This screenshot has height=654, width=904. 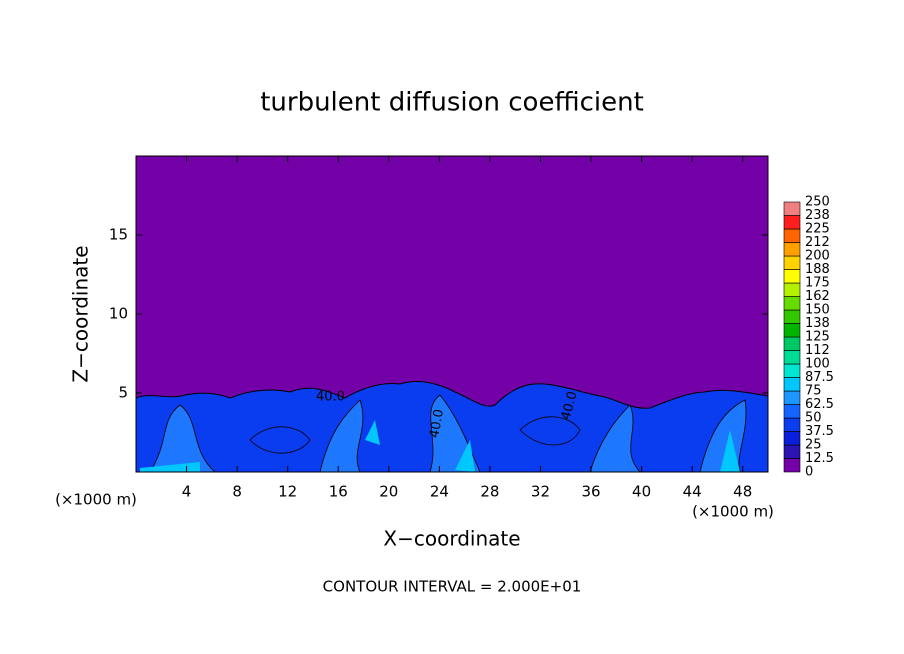 What do you see at coordinates (415, 435) in the screenshot?
I see `contour-line` at bounding box center [415, 435].